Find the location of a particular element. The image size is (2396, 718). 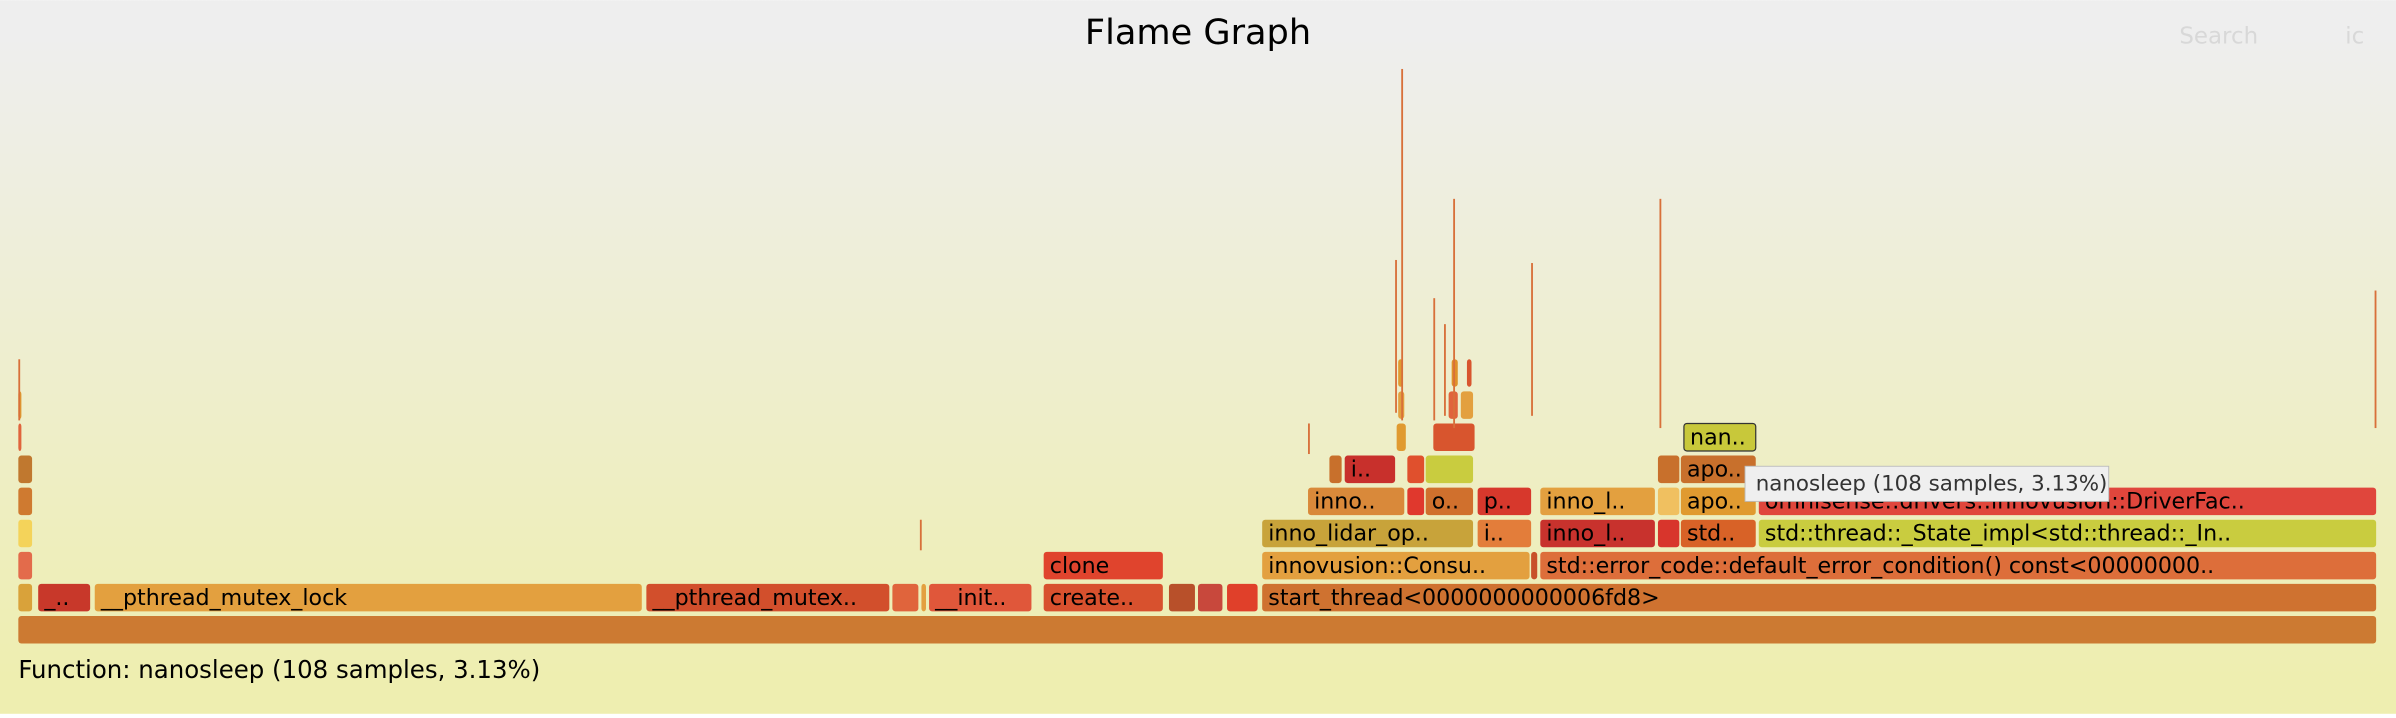

frame-label: inno.. is located at coordinates (1344, 502).